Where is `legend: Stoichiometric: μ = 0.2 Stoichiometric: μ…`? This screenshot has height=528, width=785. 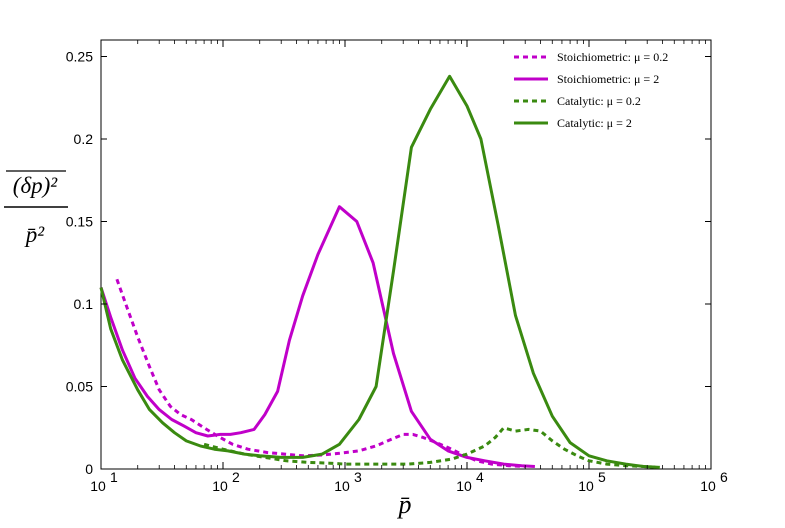 legend: Stoichiometric: μ = 0.2 Stoichiometric: μ… is located at coordinates (591, 90).